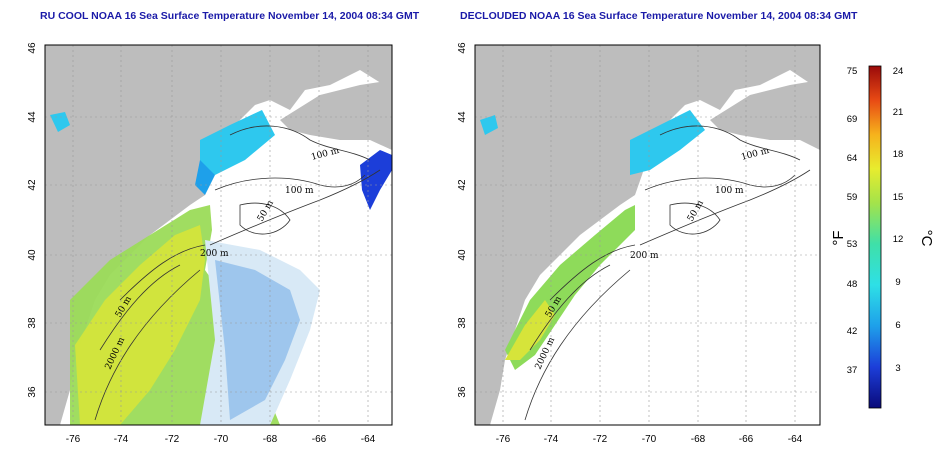 This screenshot has height=475, width=950. I want to click on celsius-tick: 15, so click(898, 197).